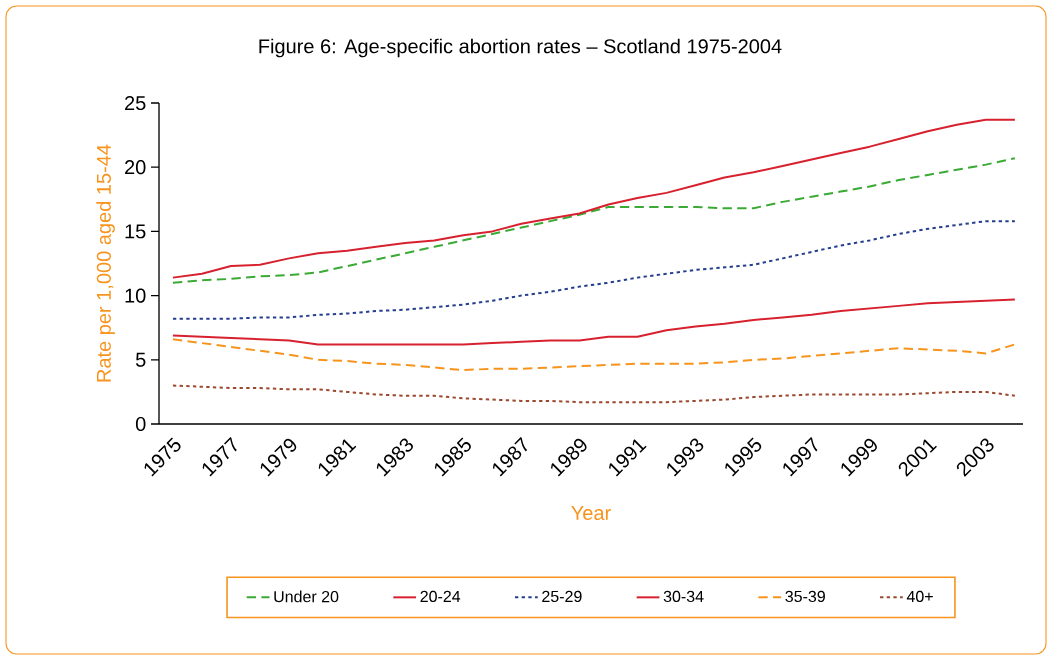 The width and height of the screenshot is (1052, 658). I want to click on y-tick-label: 15, so click(135, 231).